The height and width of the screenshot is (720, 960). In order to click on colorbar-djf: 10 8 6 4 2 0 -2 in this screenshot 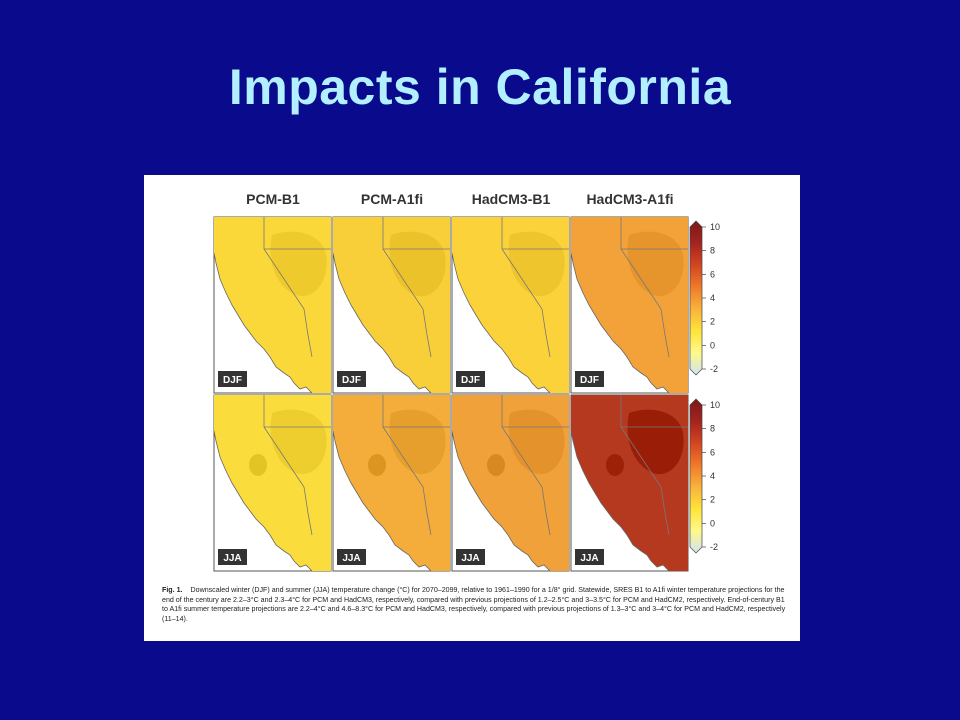, I will do `click(704, 298)`.